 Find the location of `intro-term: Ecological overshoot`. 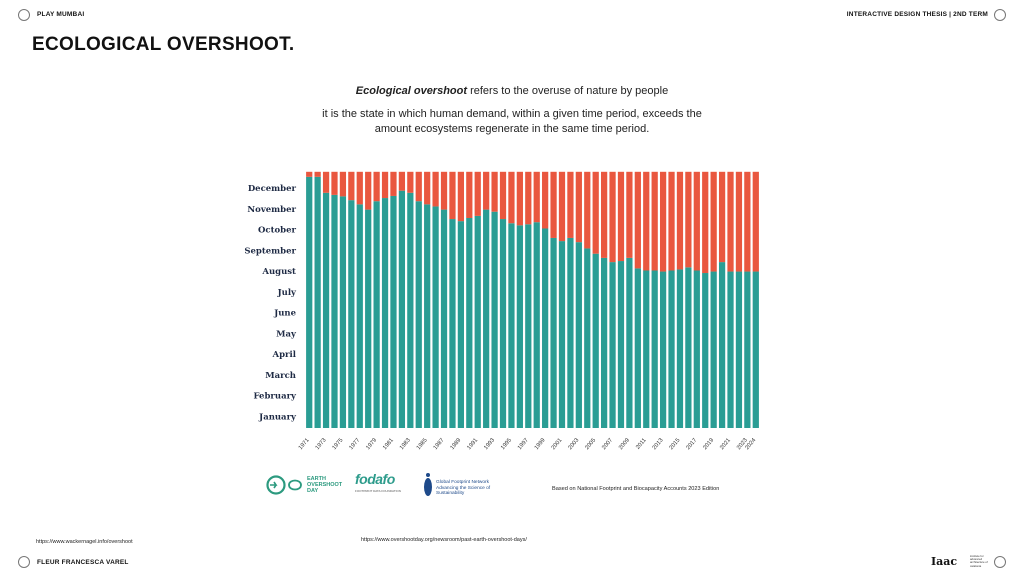

intro-term: Ecological overshoot is located at coordinates (411, 91).